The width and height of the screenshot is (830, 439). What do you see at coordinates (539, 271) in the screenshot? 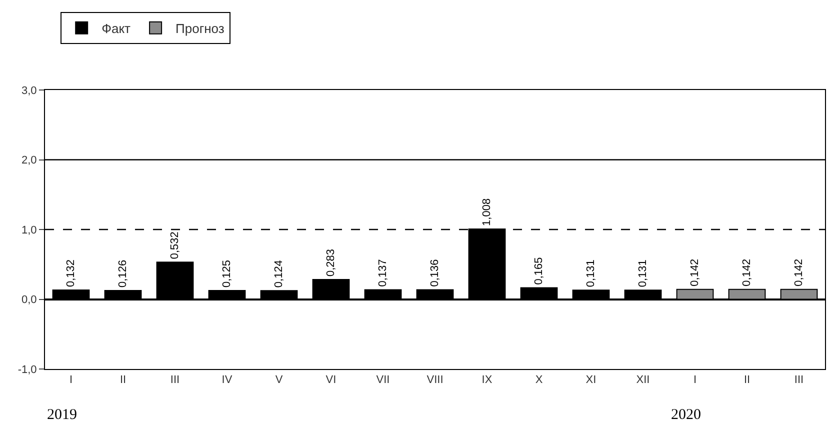
I see `data-label: 0,165` at bounding box center [539, 271].